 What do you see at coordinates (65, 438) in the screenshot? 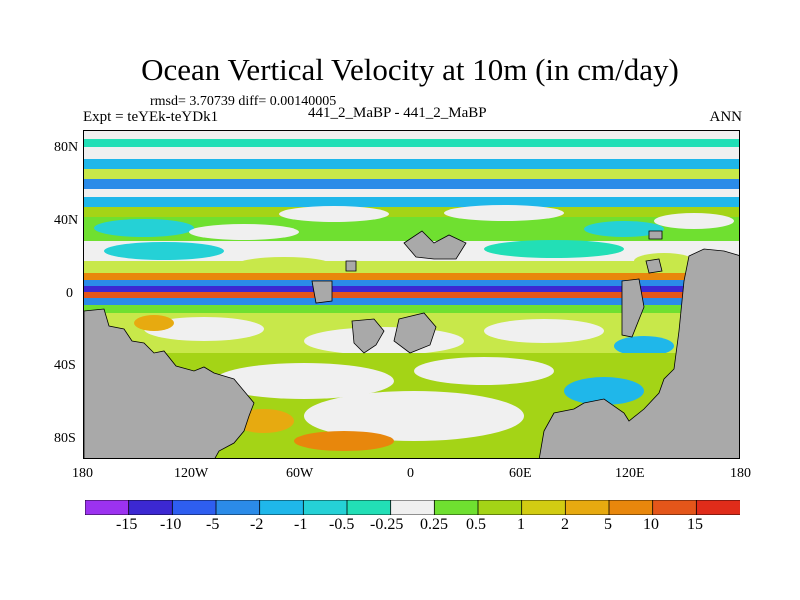
I see `y-tick-80s: 80S` at bounding box center [65, 438].